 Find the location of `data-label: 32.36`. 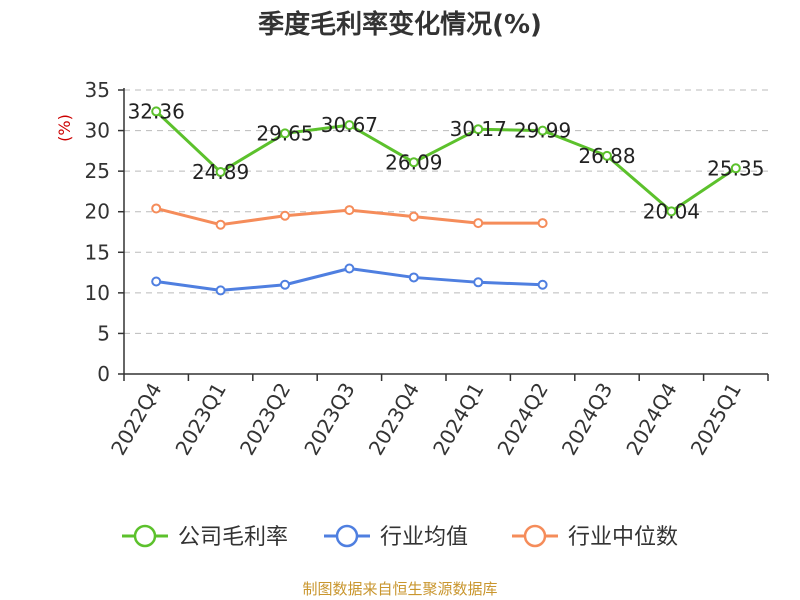

data-label: 32.36 is located at coordinates (156, 111).